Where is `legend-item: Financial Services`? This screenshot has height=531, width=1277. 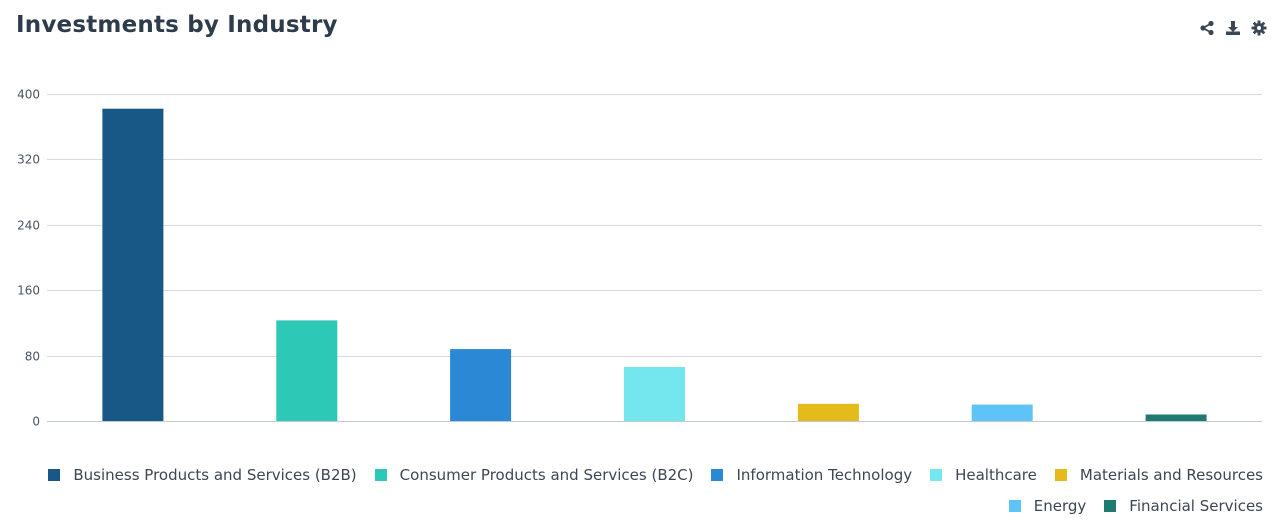 legend-item: Financial Services is located at coordinates (1183, 506).